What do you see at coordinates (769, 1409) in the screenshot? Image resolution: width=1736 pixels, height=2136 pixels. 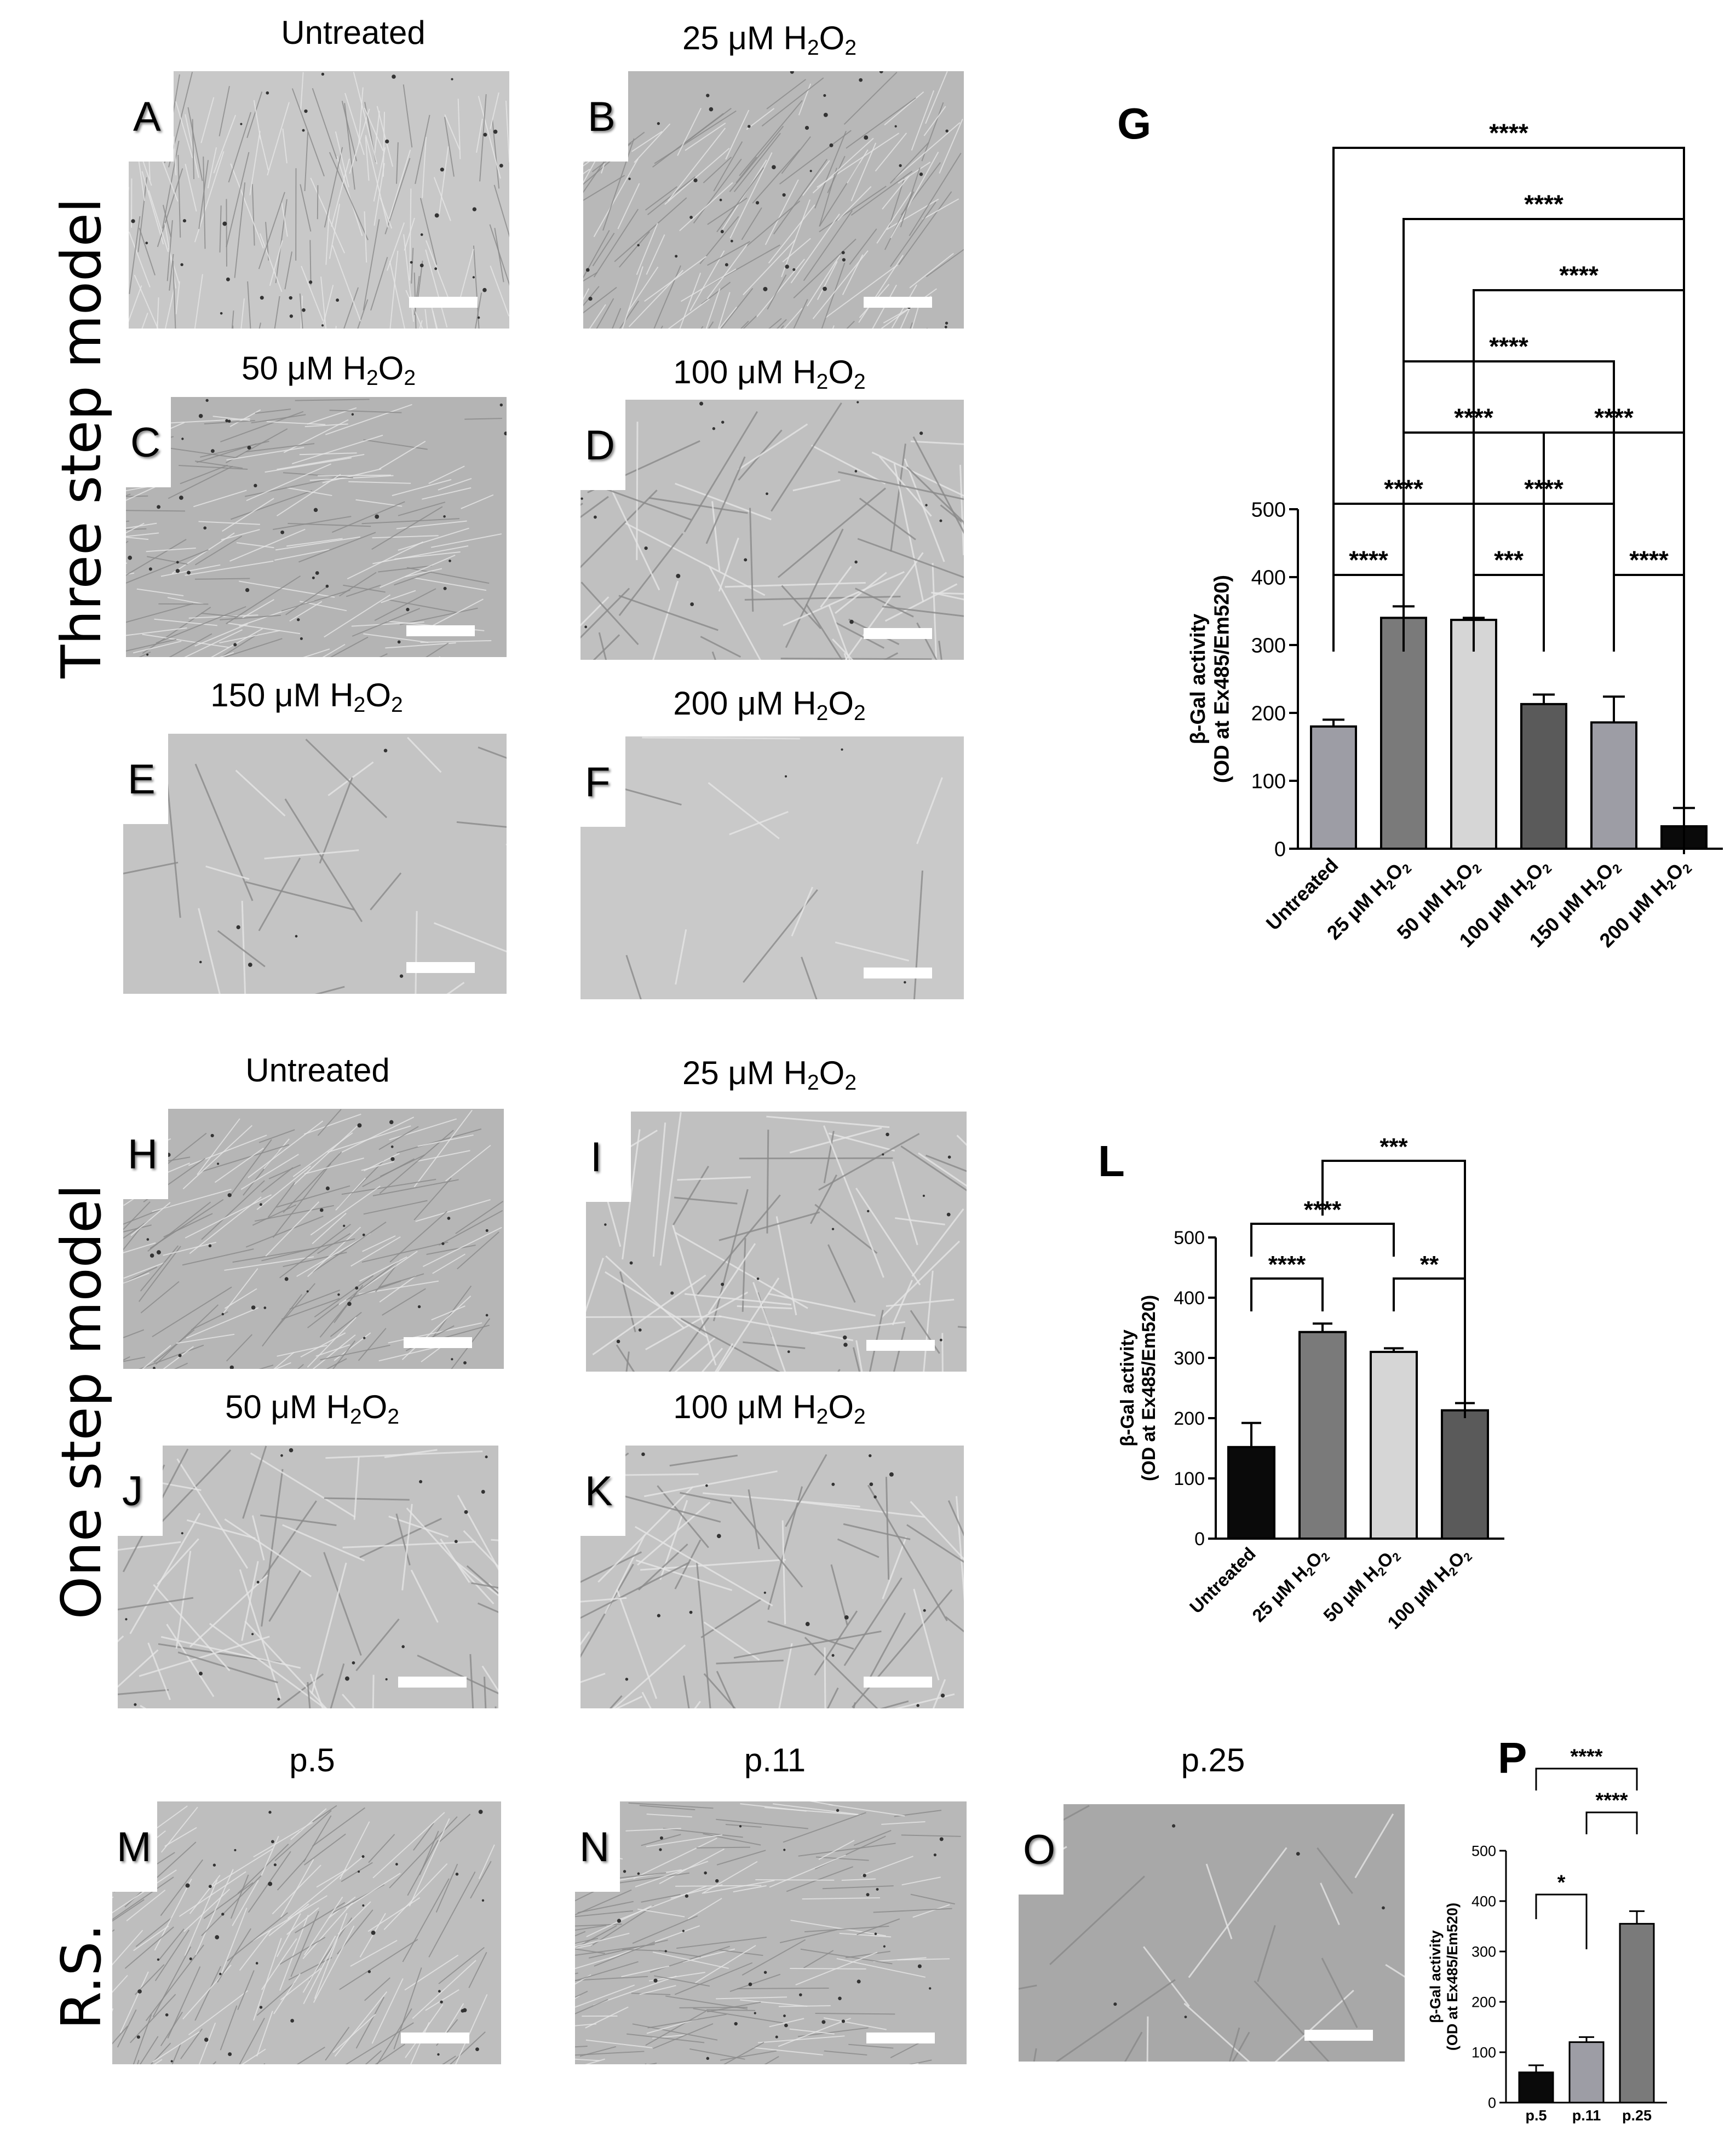 I see `panel-caption-K: 100 μM H2O2` at bounding box center [769, 1409].